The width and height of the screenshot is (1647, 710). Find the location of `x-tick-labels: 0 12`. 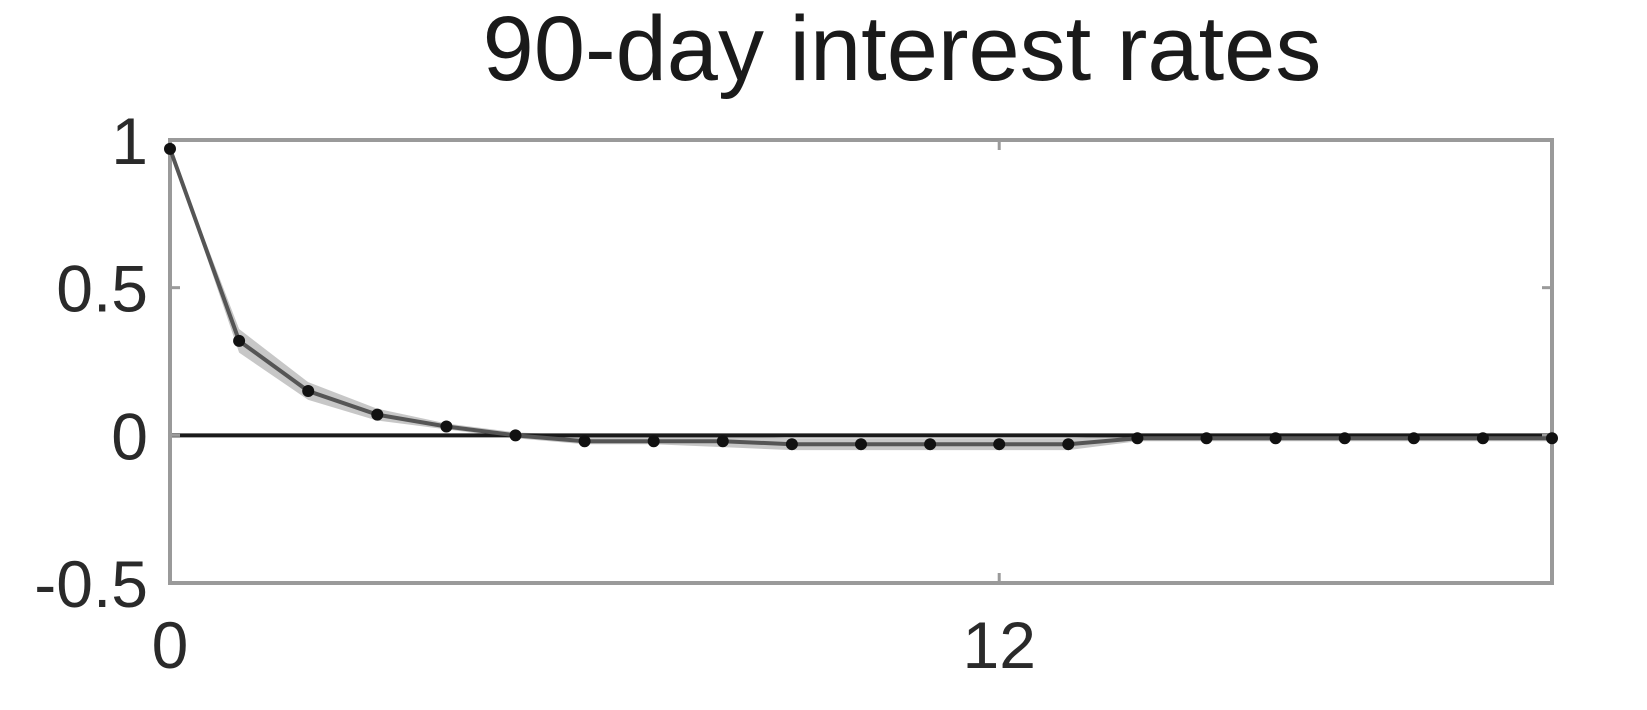

x-tick-labels: 0 12 is located at coordinates (594, 645).